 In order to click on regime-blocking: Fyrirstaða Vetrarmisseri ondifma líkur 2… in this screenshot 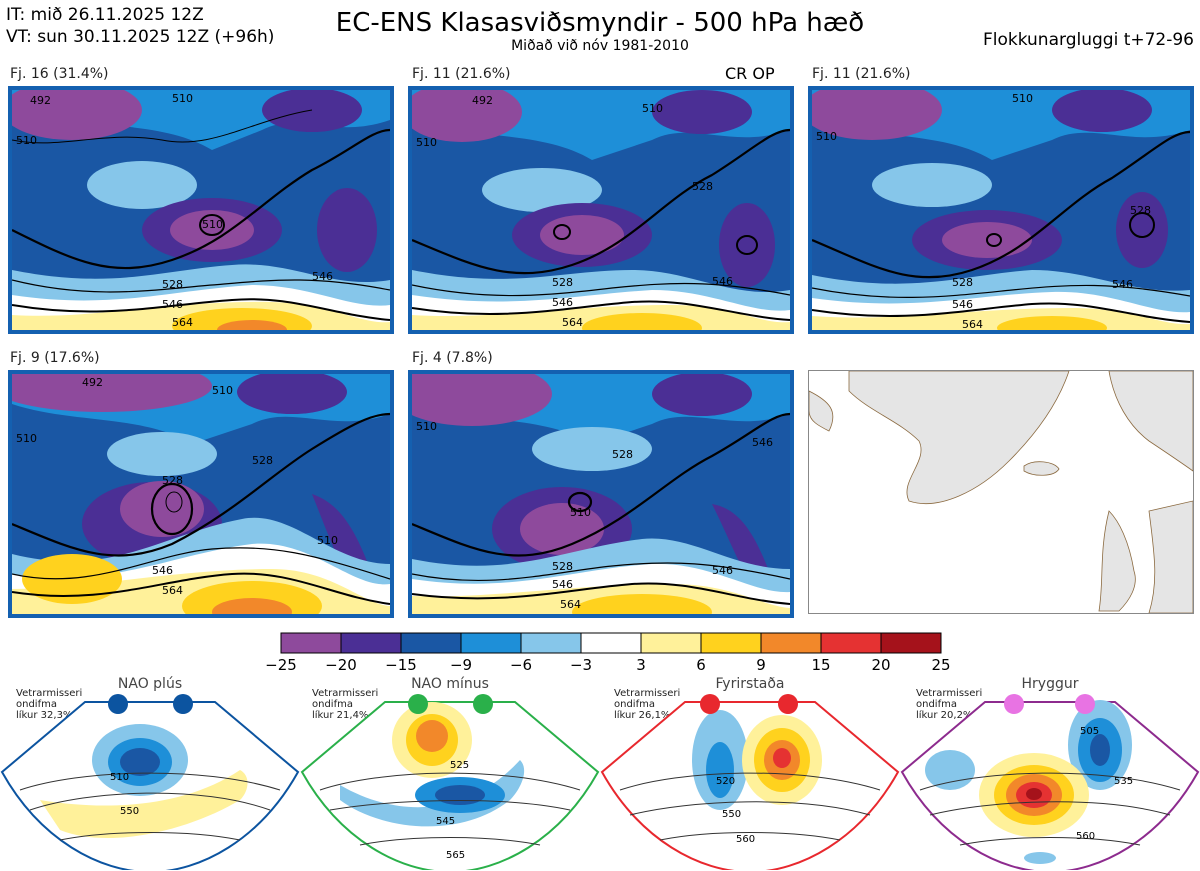, I will do `click(750, 773)`.